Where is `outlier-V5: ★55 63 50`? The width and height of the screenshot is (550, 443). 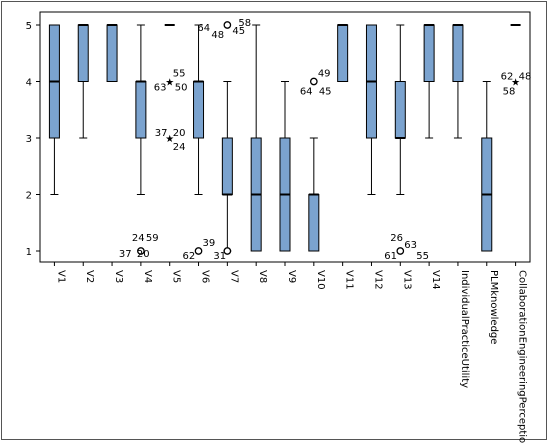
outlier-V5: ★55 63 50 is located at coordinates (171, 81).